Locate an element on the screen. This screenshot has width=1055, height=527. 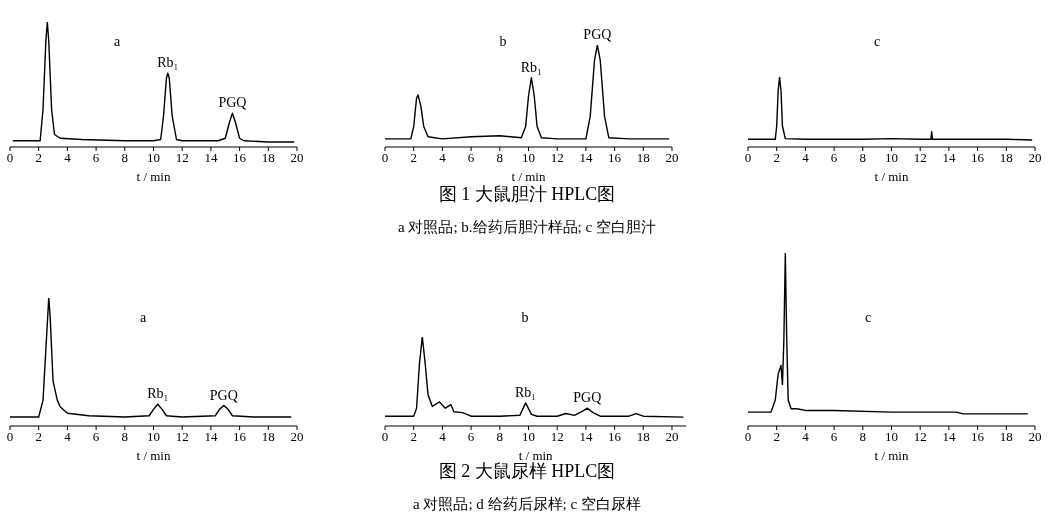
text: 图 1 大鼠胆汁 HPLC图 is located at coordinates (527, 194).